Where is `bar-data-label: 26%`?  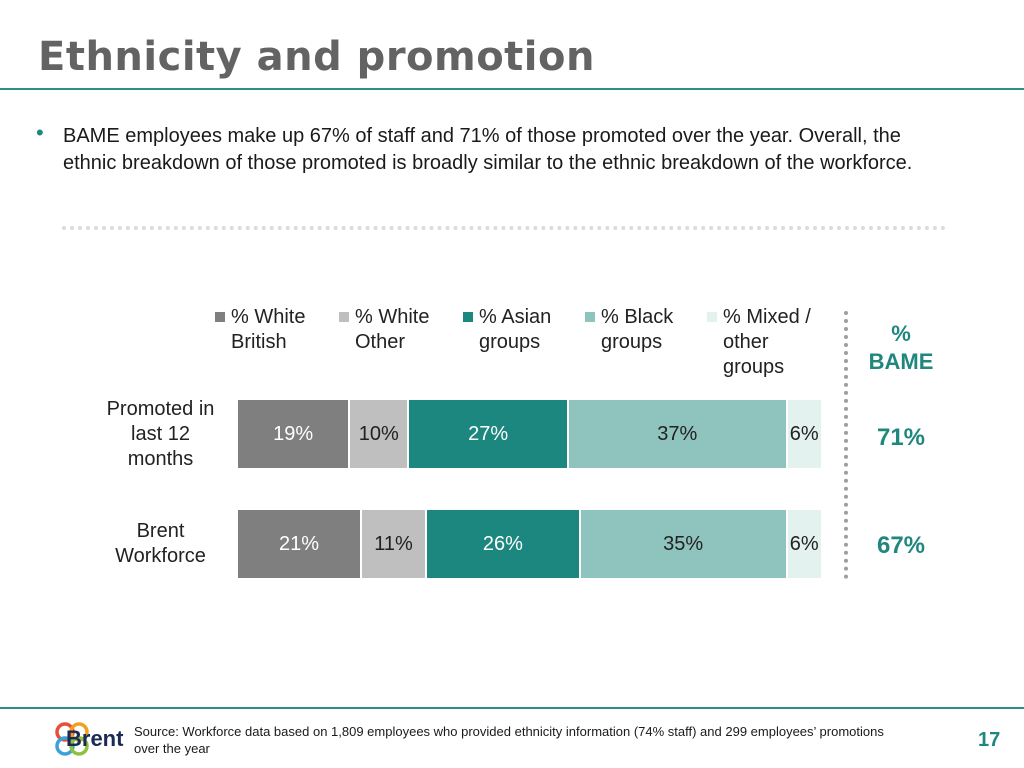 bar-data-label: 26% is located at coordinates (502, 543).